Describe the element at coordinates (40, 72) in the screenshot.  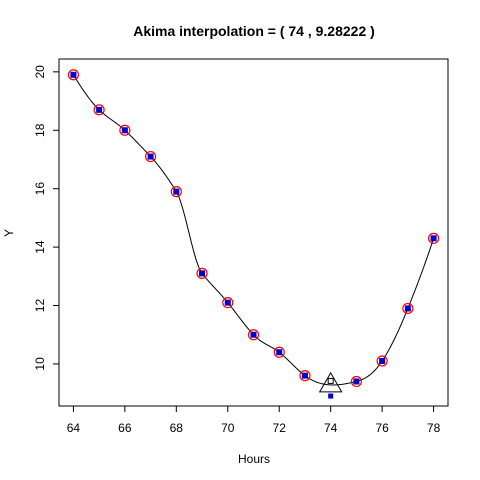
I see `y-tick-label: 20` at that location.